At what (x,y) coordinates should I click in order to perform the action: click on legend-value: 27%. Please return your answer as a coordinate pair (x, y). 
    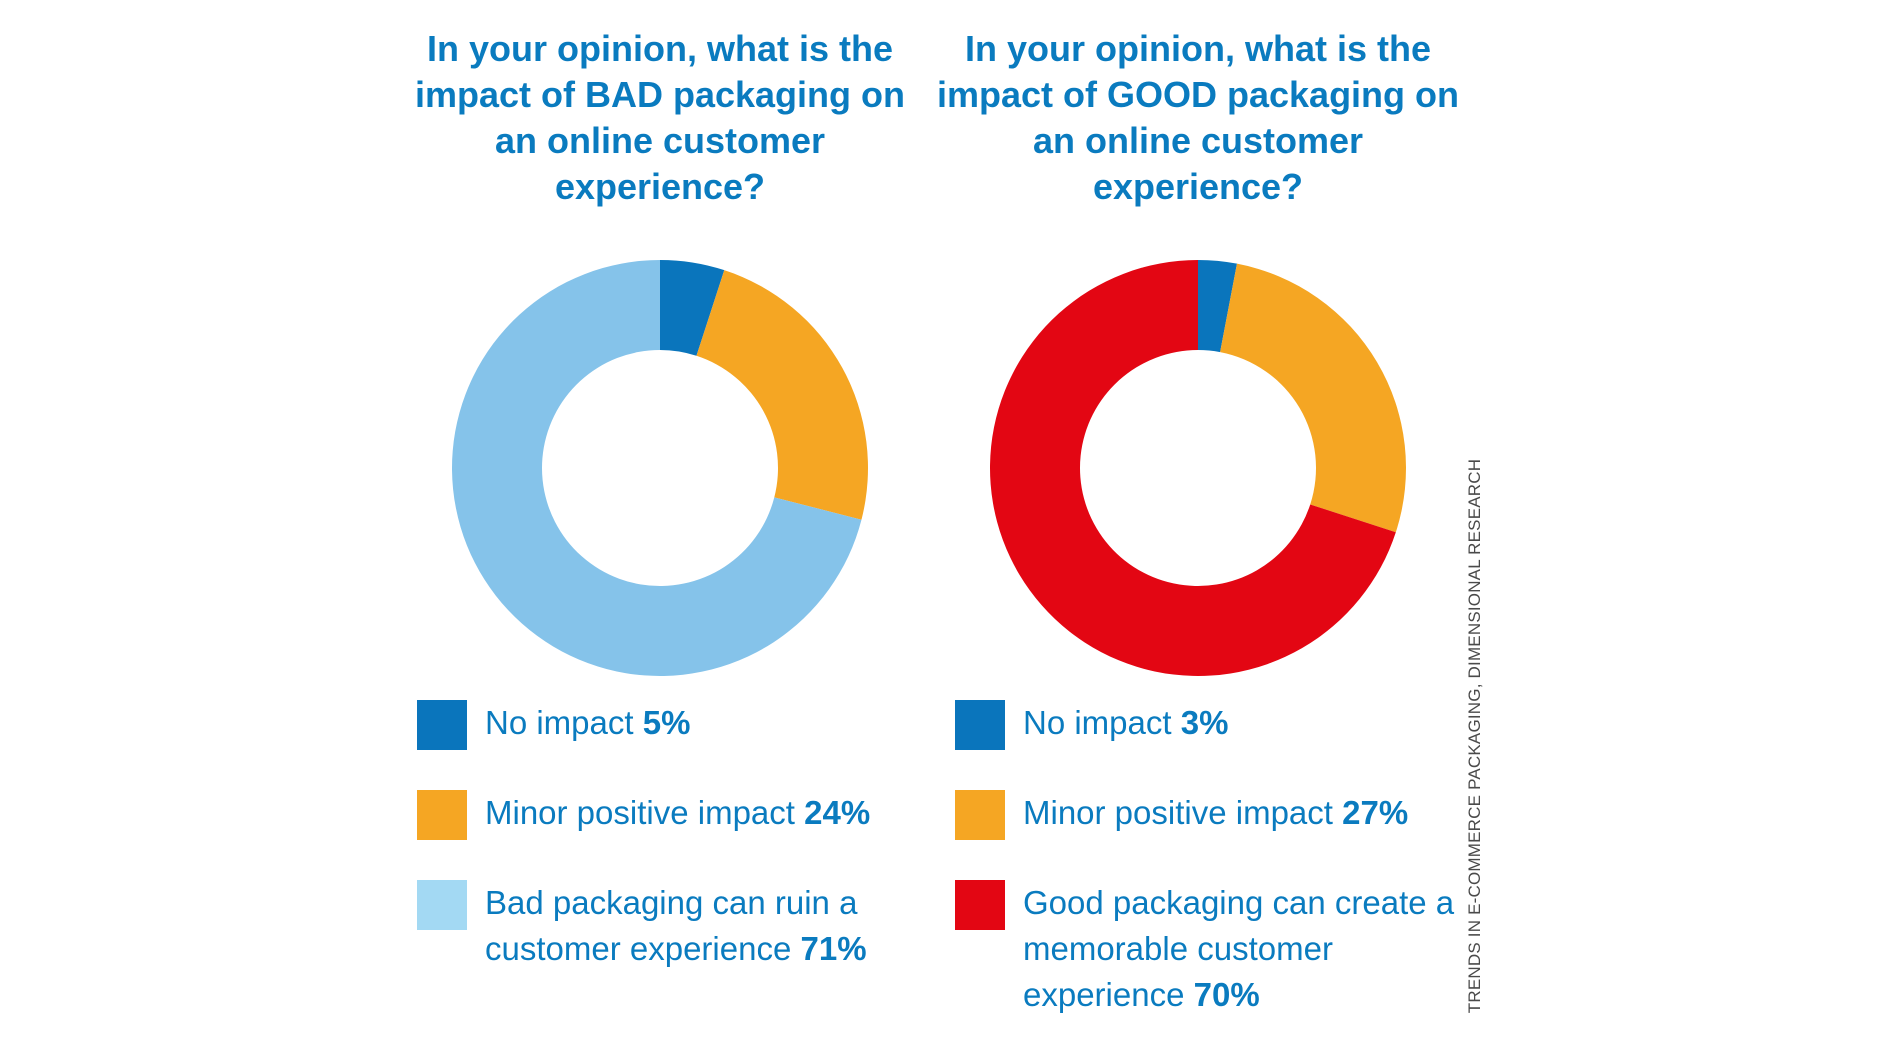
    Looking at the image, I should click on (1375, 812).